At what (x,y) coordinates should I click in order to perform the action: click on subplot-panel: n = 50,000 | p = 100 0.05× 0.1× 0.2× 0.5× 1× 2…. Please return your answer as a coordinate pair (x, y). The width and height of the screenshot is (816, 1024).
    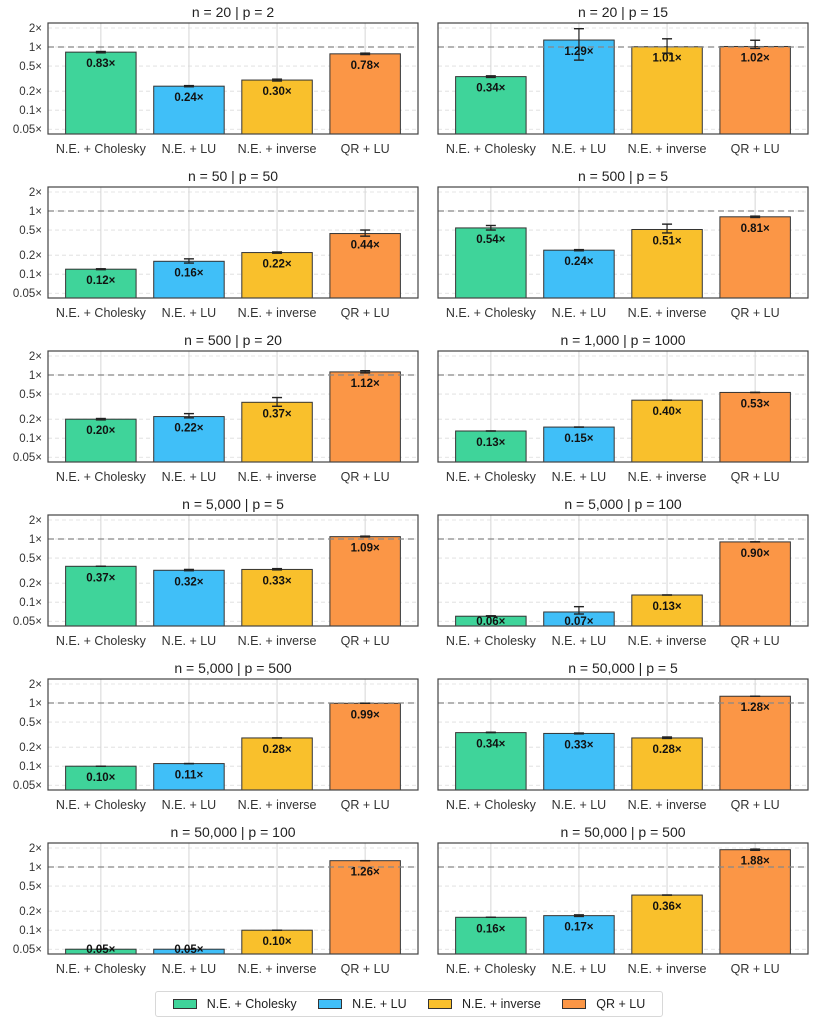
    Looking at the image, I should click on (216, 900).